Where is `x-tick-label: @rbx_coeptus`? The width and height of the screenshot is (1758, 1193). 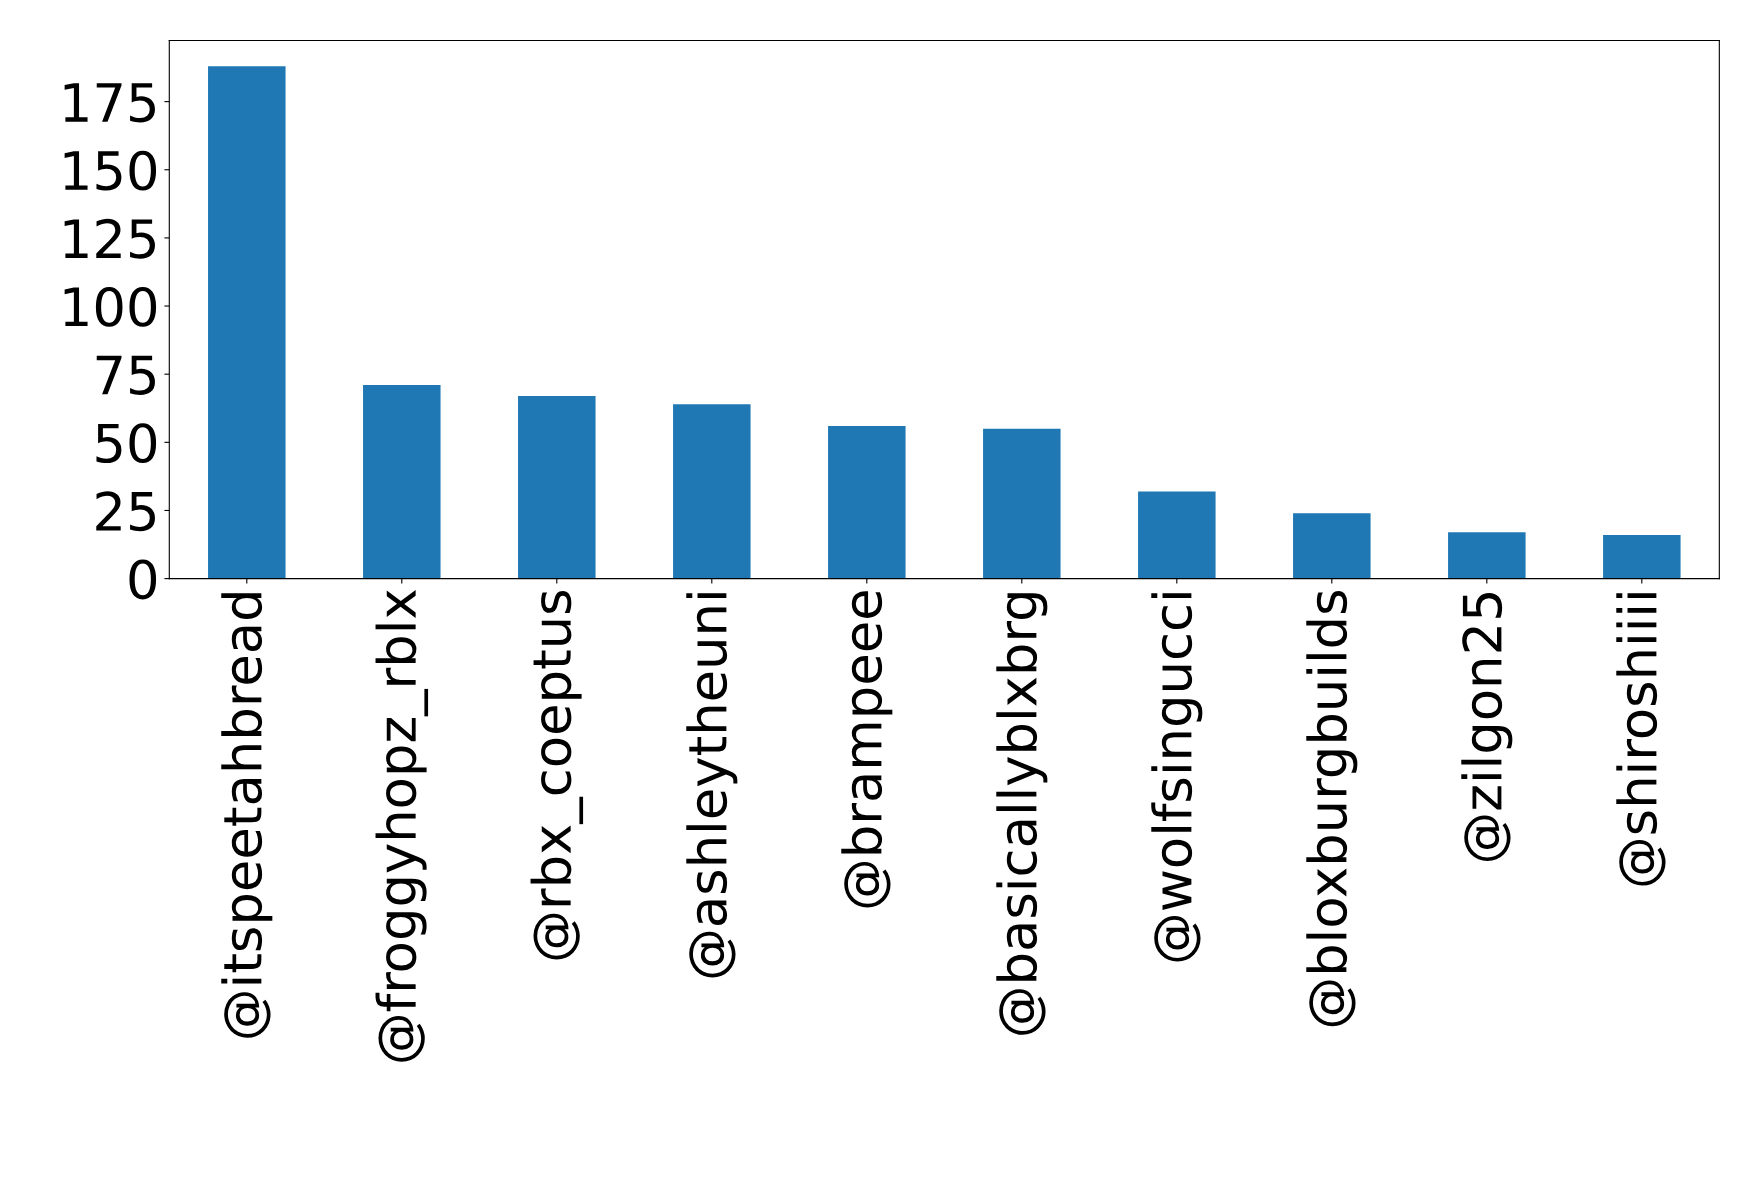
x-tick-label: @rbx_coeptus is located at coordinates (557, 775).